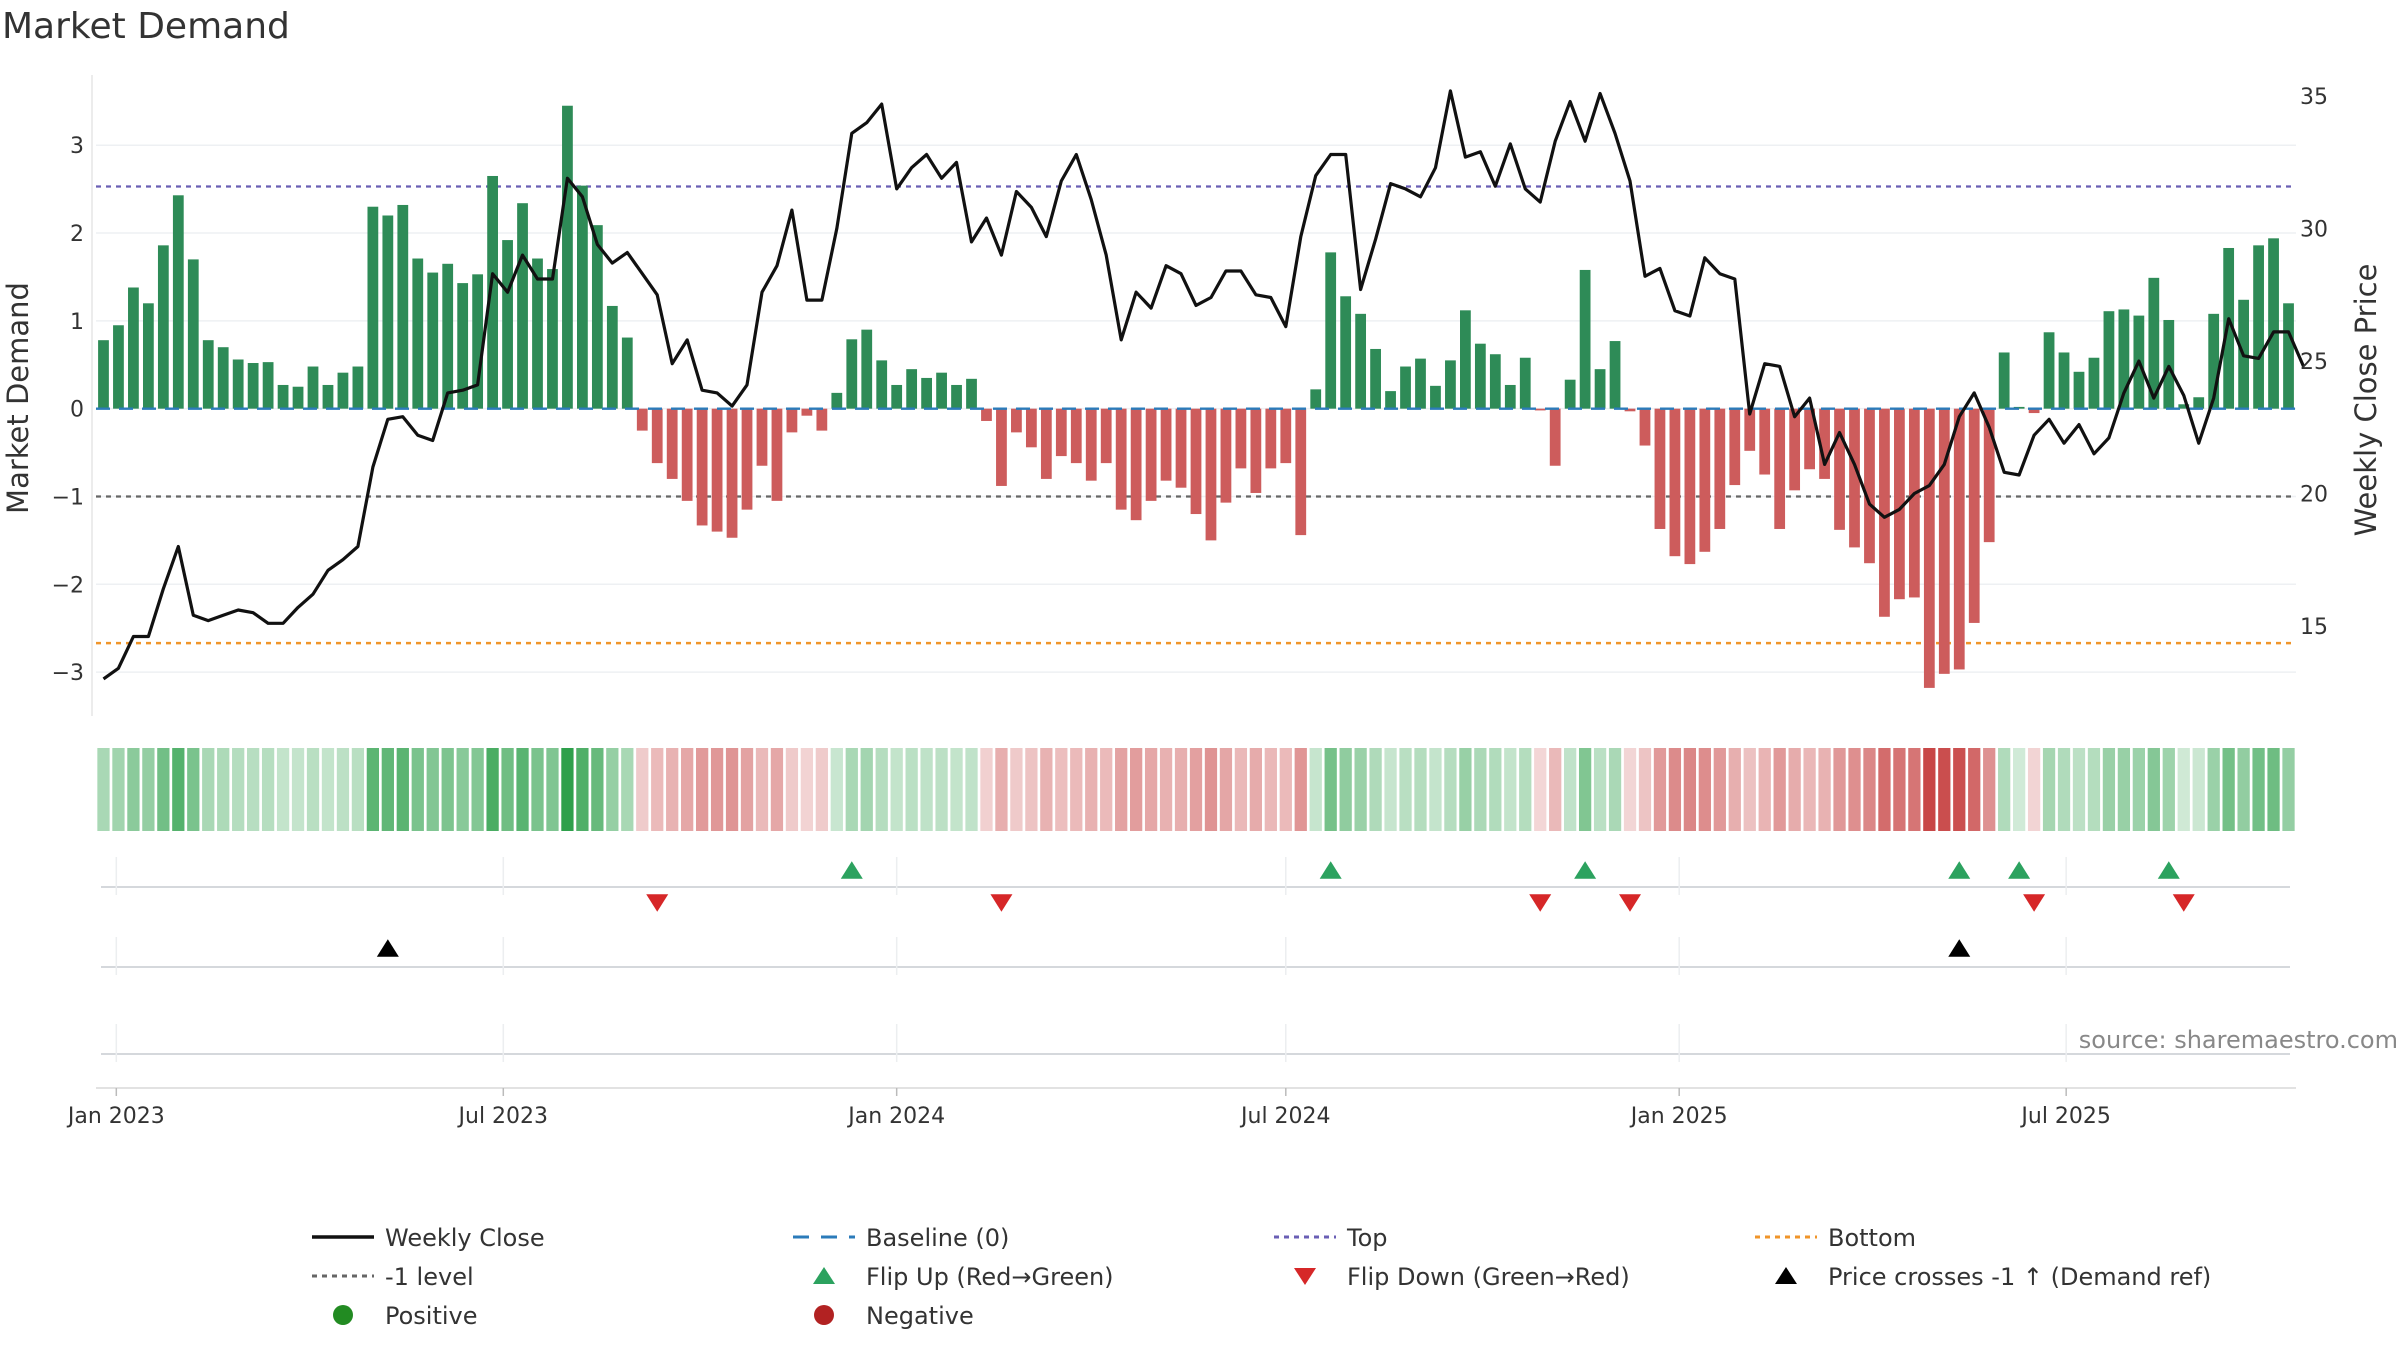  What do you see at coordinates (77, 322) in the screenshot?
I see `left-tick-label: 1` at bounding box center [77, 322].